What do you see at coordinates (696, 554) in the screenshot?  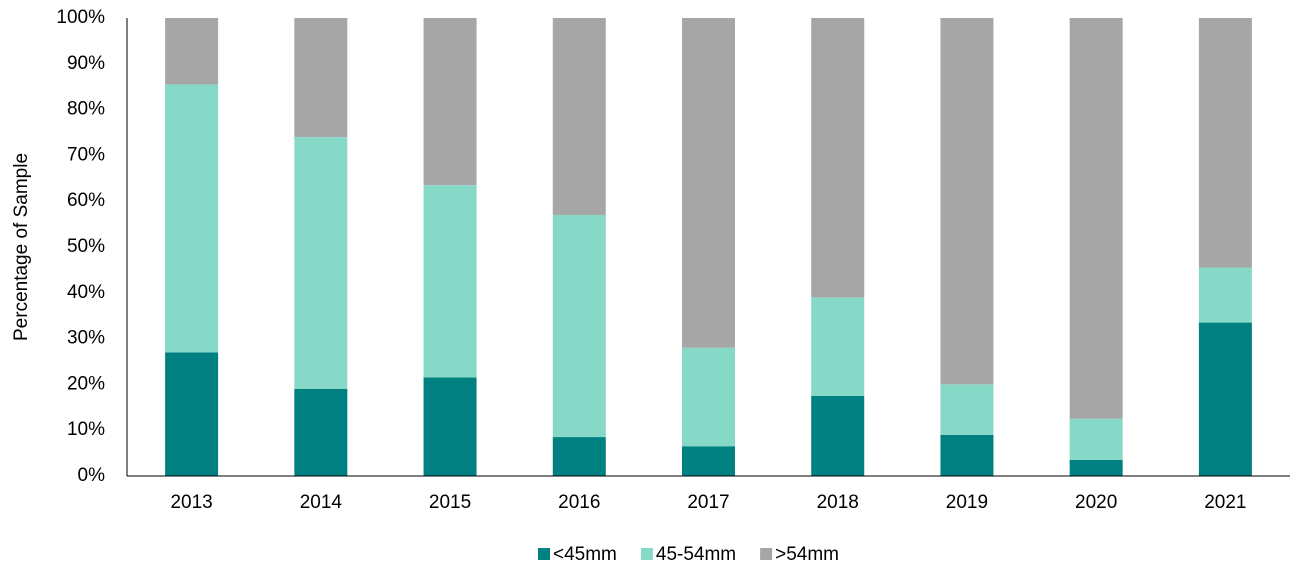 I see `legend-label: 45-54mm` at bounding box center [696, 554].